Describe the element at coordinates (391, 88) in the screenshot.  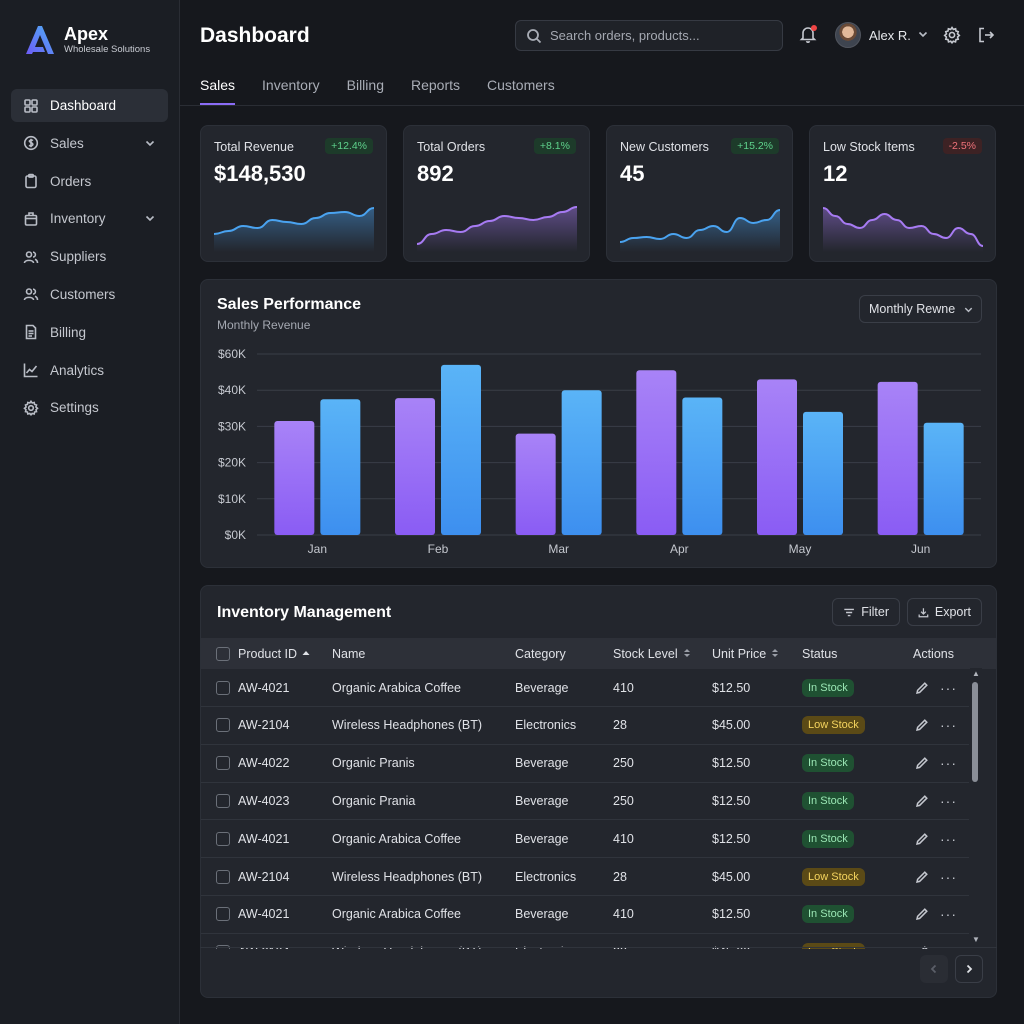
I see `tab-bar: Sales Inventory Billing Reports Customers` at that location.